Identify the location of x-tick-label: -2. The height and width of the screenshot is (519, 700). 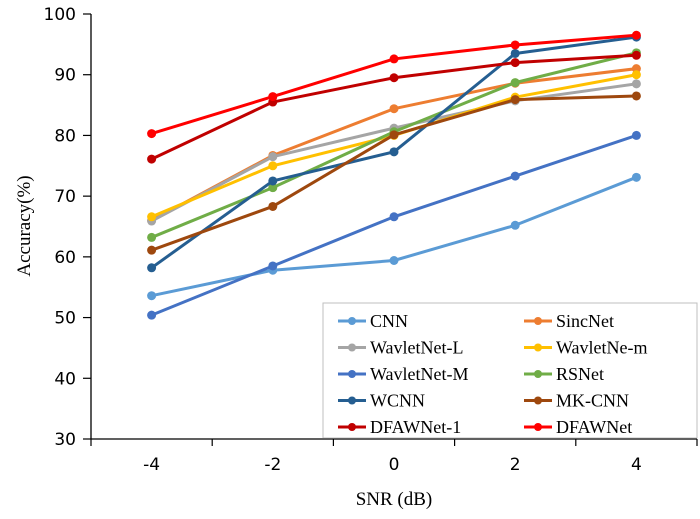
(272, 465).